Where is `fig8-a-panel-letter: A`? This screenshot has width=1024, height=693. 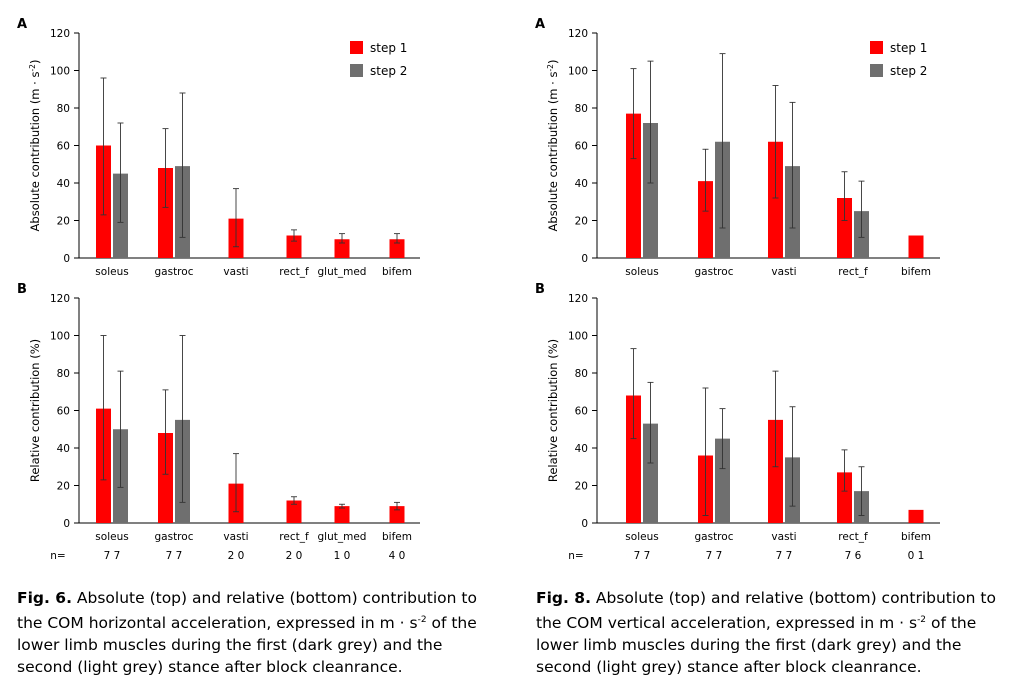 fig8-a-panel-letter: A is located at coordinates (540, 24).